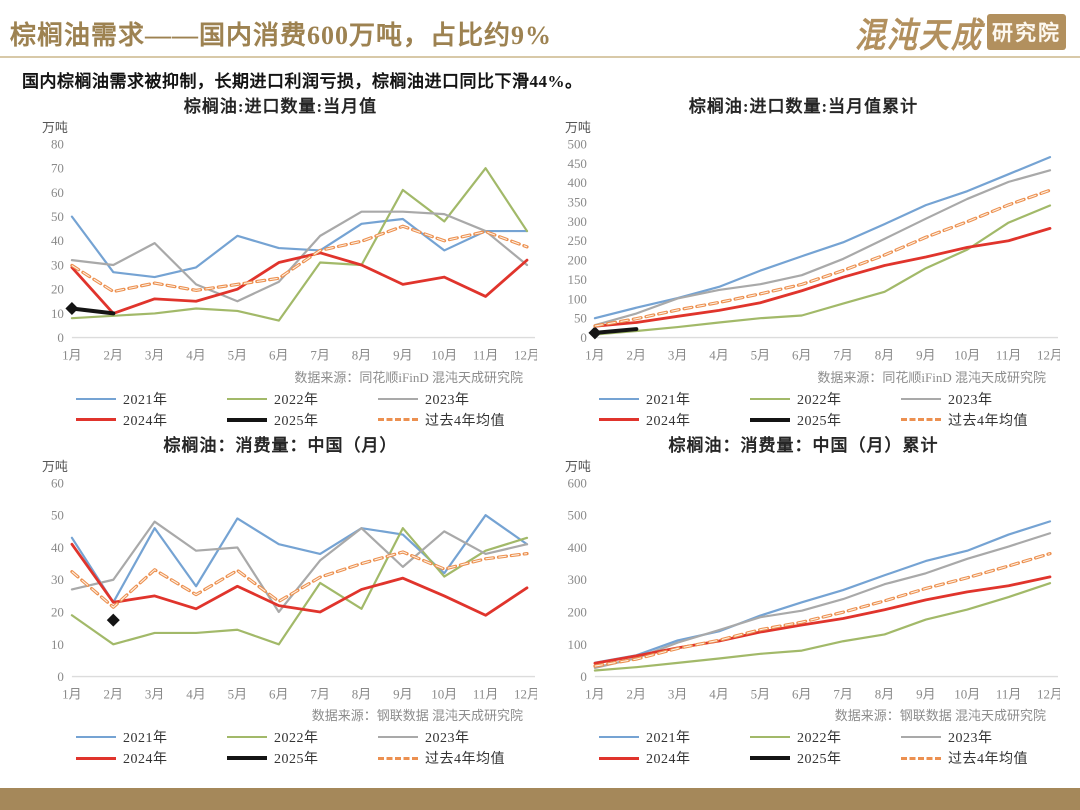 Image resolution: width=1080 pixels, height=810 pixels. Describe the element at coordinates (57, 168) in the screenshot. I see `y-tick-label: 70` at that location.